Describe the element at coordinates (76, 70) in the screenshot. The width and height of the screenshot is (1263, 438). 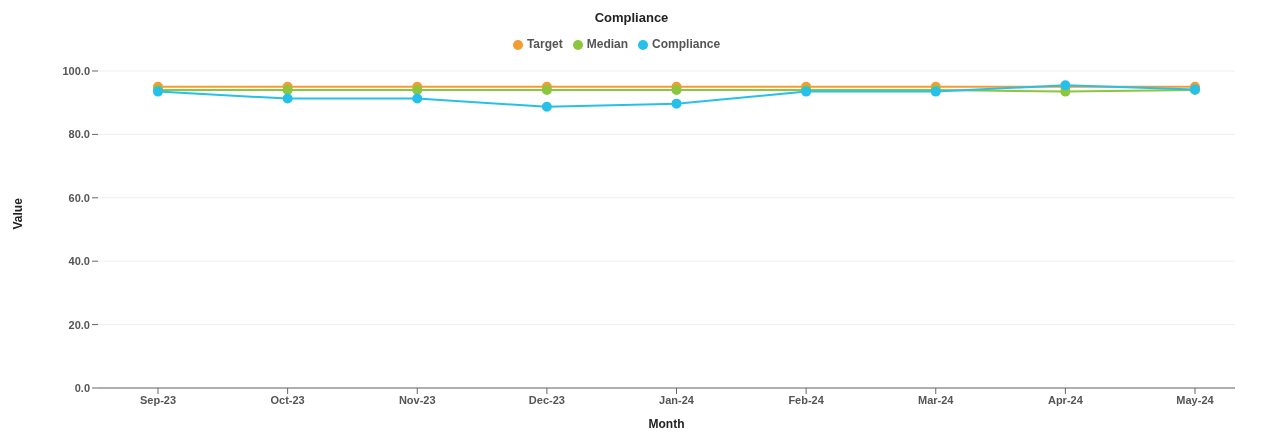
I see `y-tick-label: 100.0` at that location.